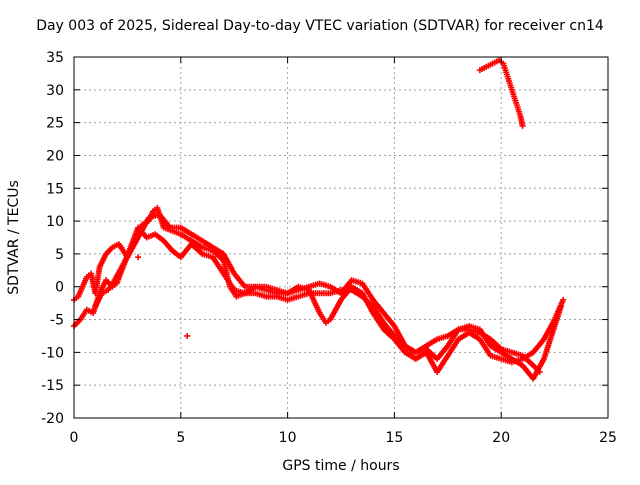  What do you see at coordinates (14, 237) in the screenshot?
I see `y-axis-label: SDTVAR / TECUs` at bounding box center [14, 237].